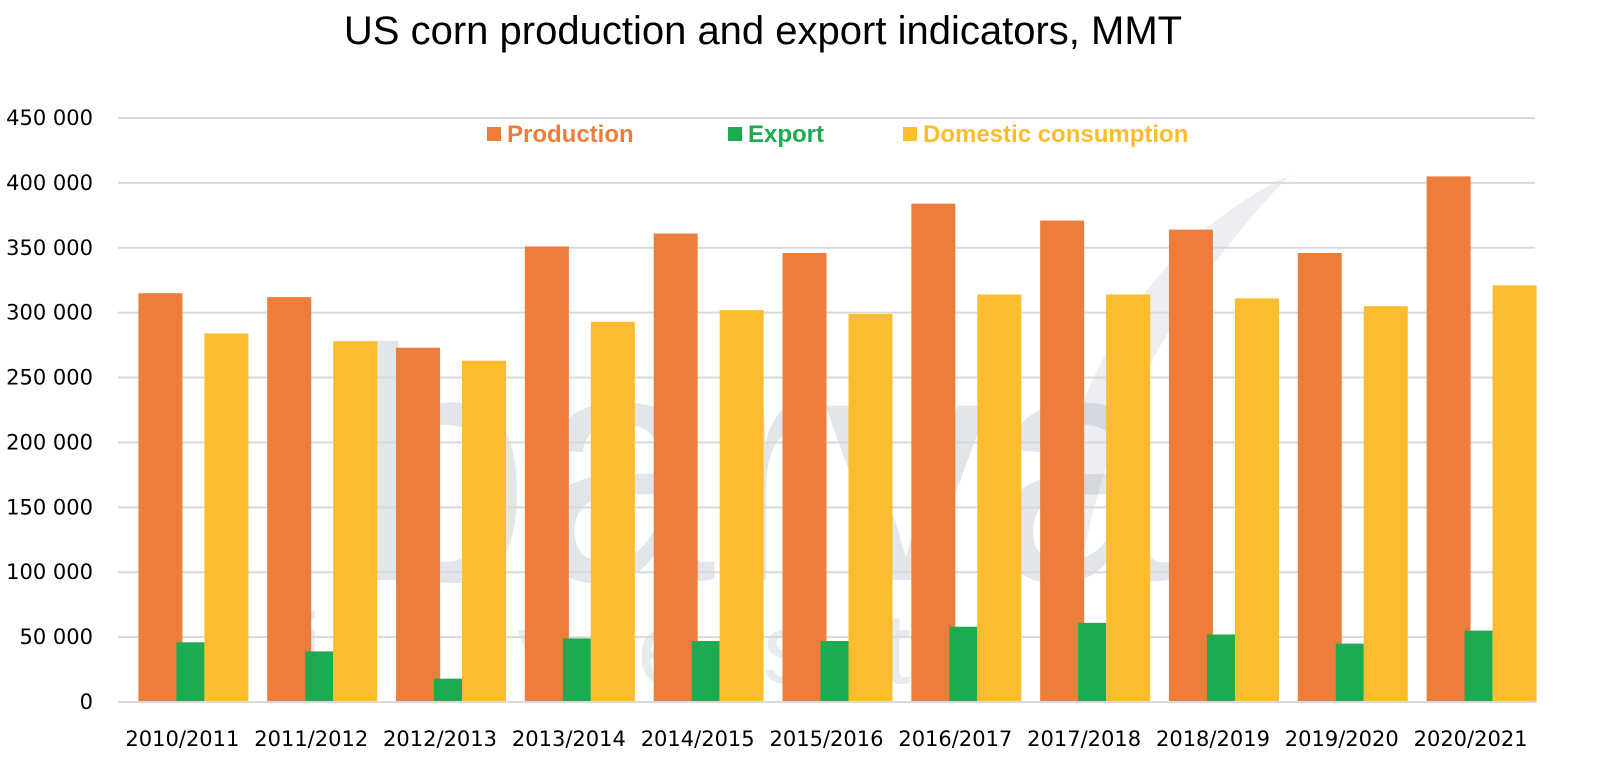  What do you see at coordinates (182, 739) in the screenshot?
I see `x-tick-label: 2010/2011` at bounding box center [182, 739].